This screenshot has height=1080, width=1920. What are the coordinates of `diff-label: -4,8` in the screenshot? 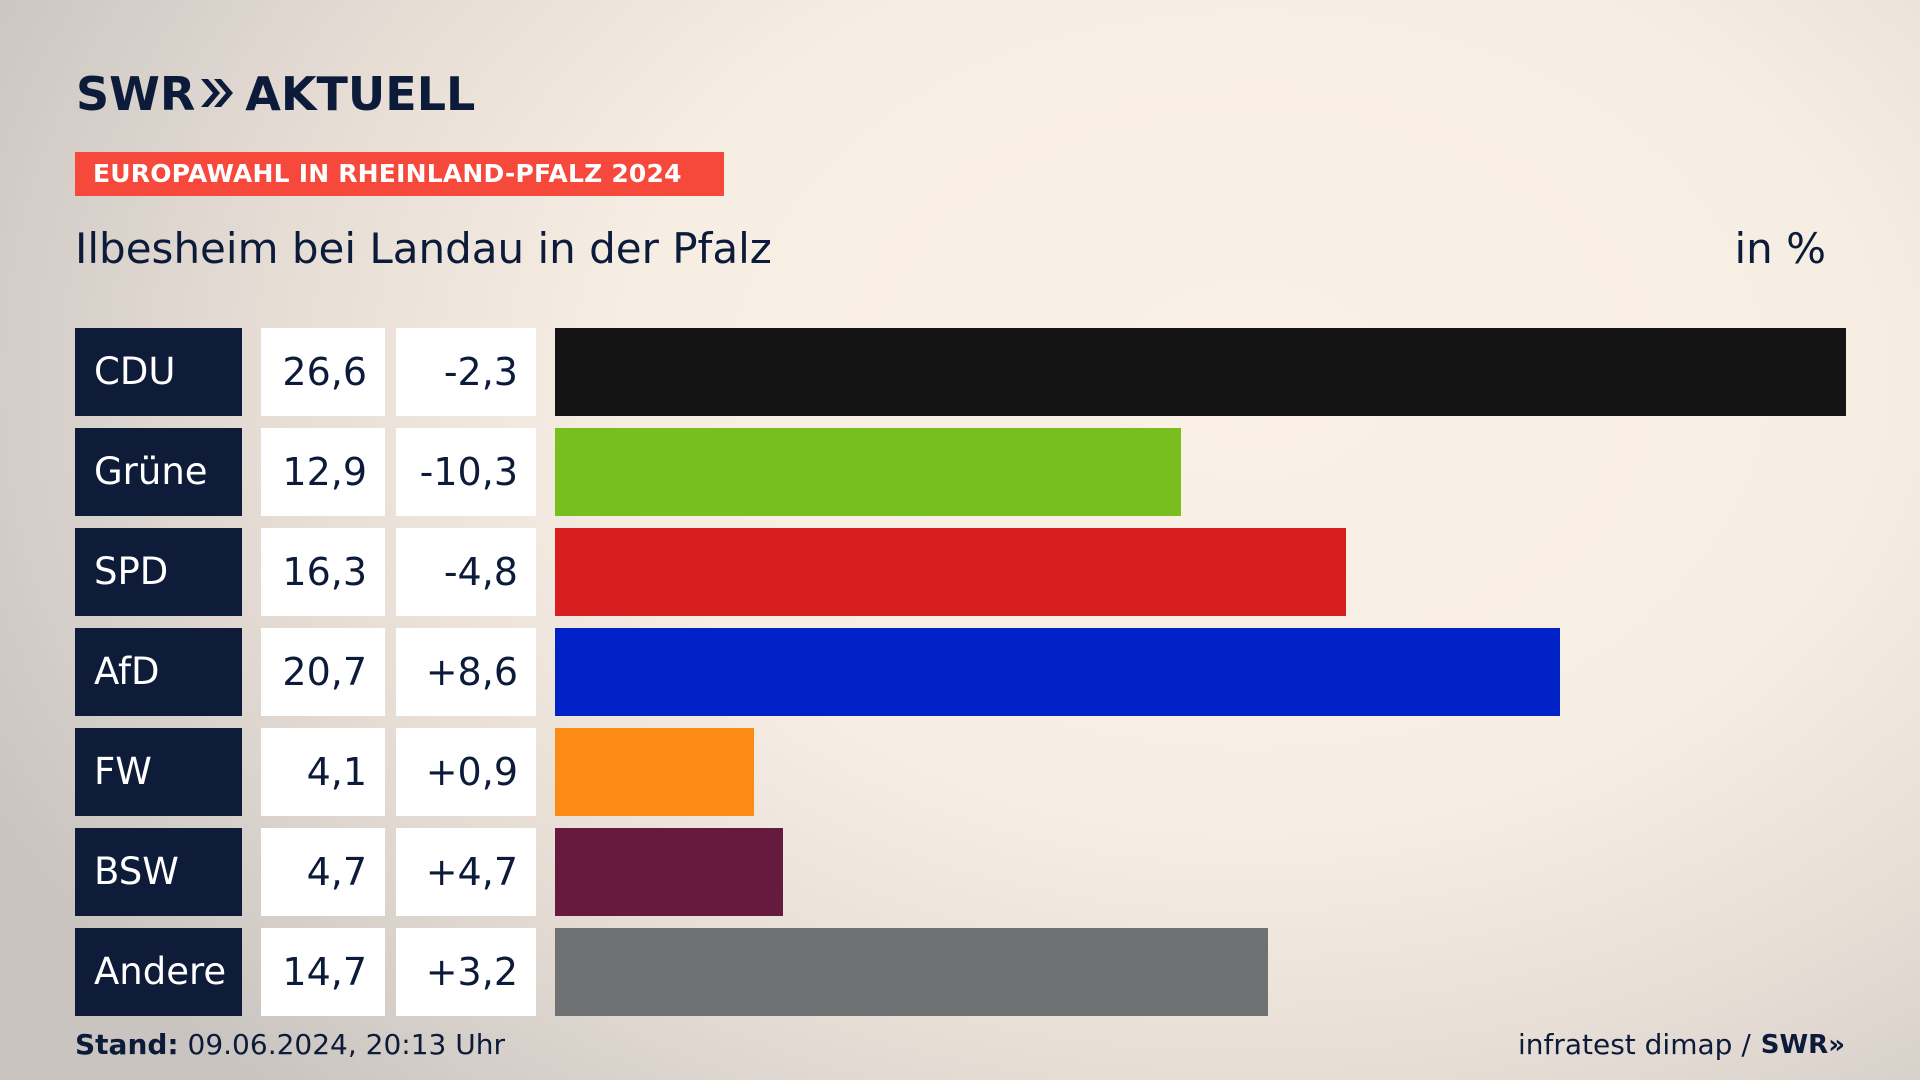 It's located at (466, 572).